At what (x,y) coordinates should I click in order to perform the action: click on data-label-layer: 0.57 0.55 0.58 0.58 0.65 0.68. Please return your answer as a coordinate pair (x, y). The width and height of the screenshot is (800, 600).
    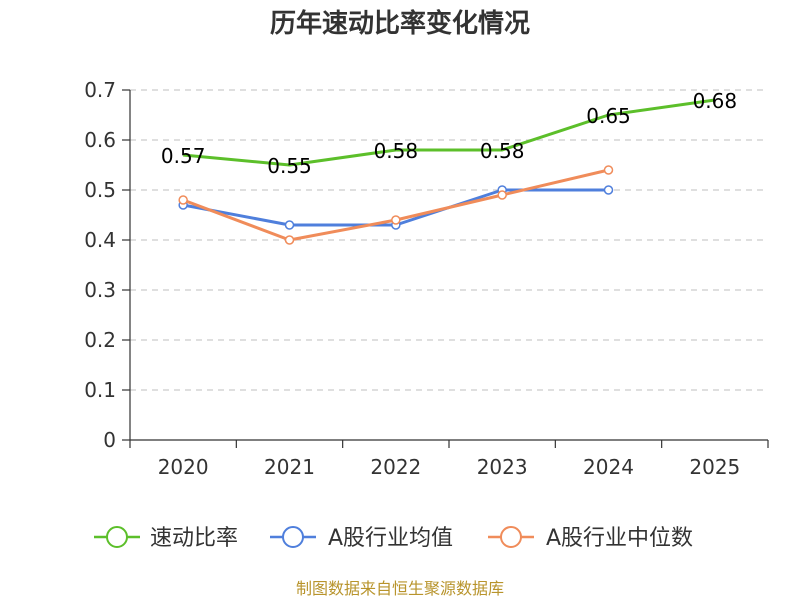
    Looking at the image, I should click on (449, 133).